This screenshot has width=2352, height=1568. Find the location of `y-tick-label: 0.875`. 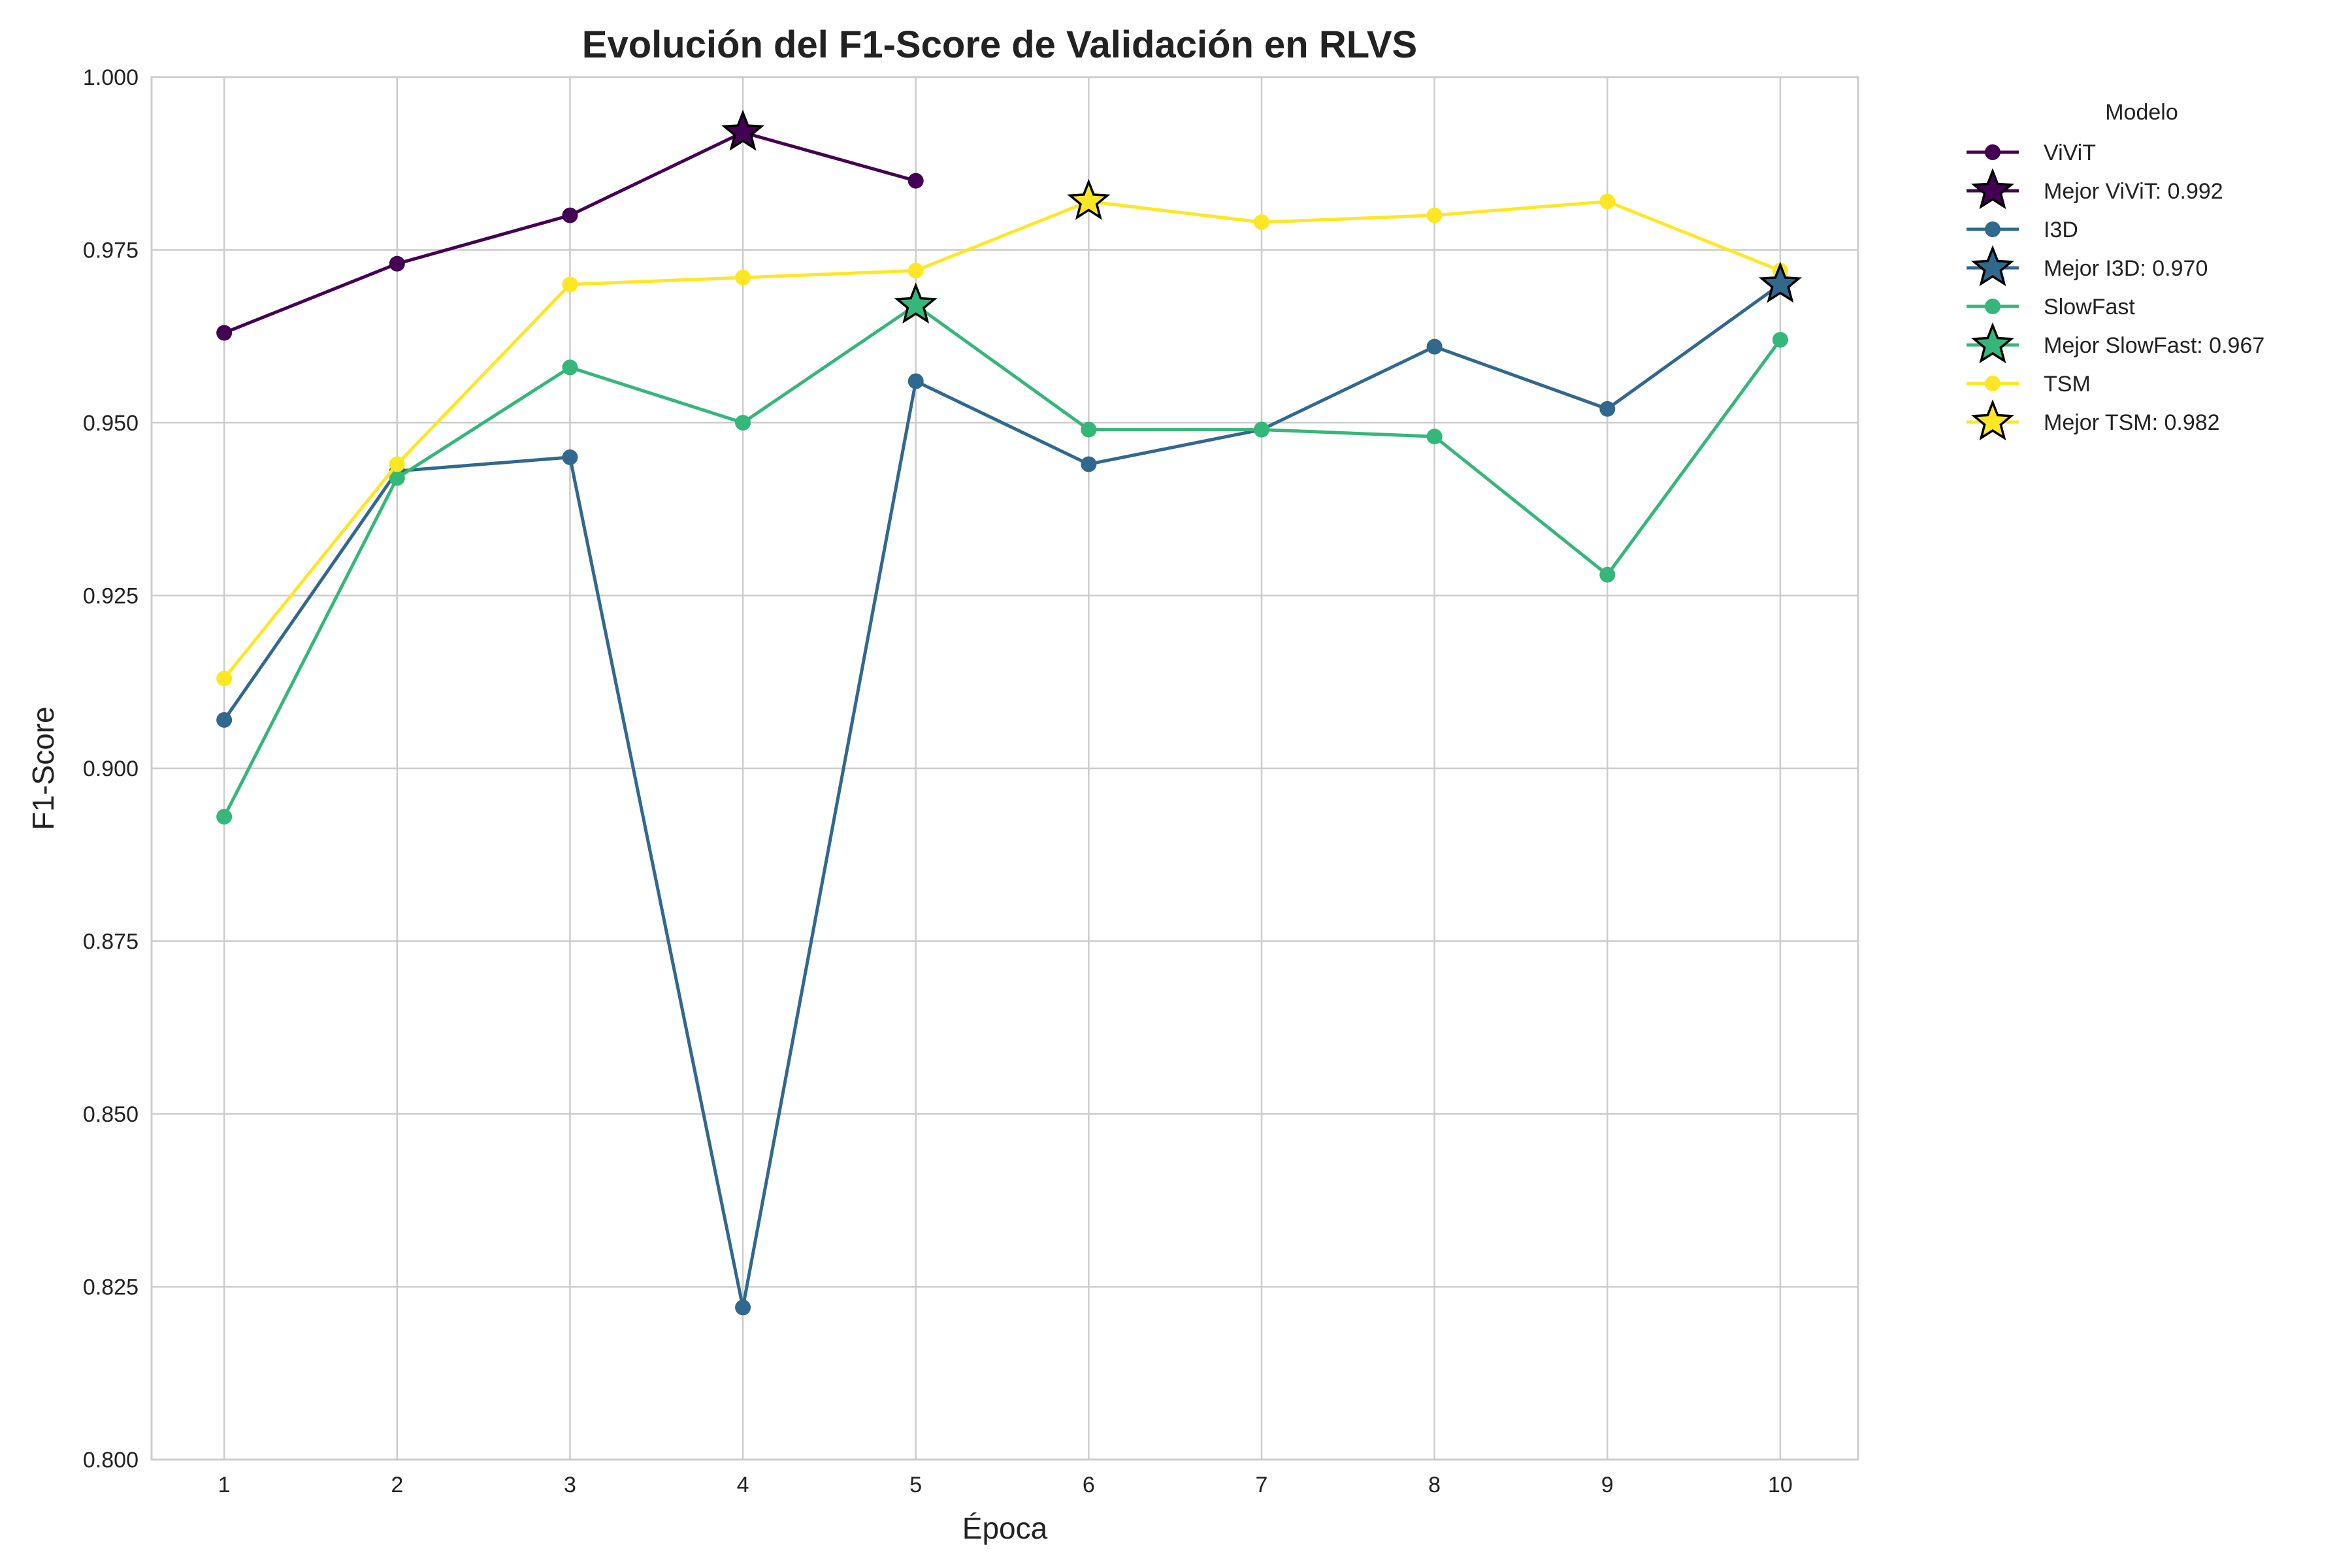

y-tick-label: 0.875 is located at coordinates (111, 942).